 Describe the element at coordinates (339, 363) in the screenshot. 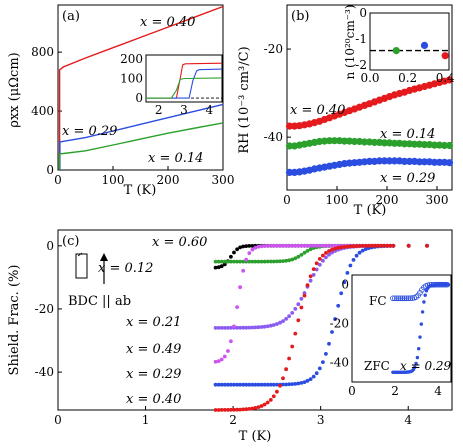

I see `panel-c-inset-y-tick-label: -40` at that location.